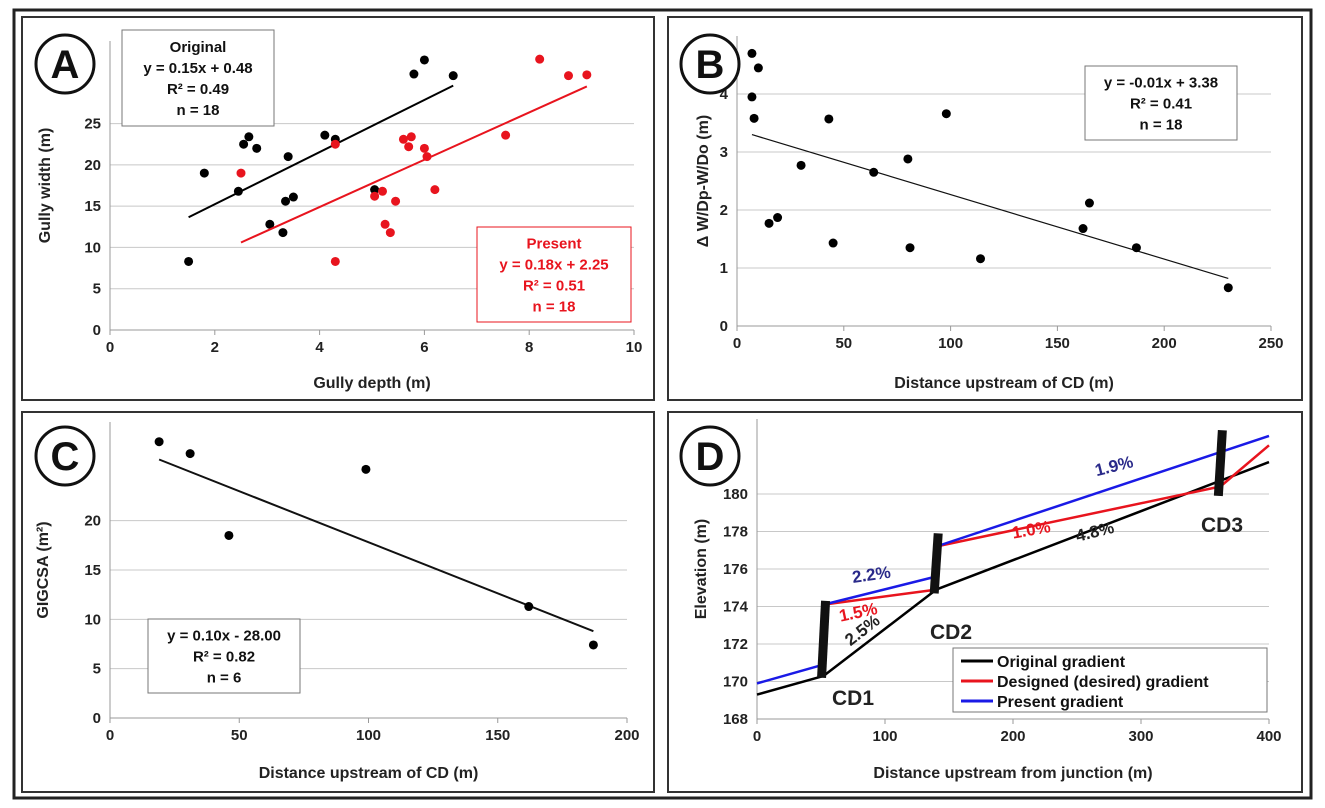  I want to click on stats-line: y = 0.10x - 28.00, so click(224, 636).